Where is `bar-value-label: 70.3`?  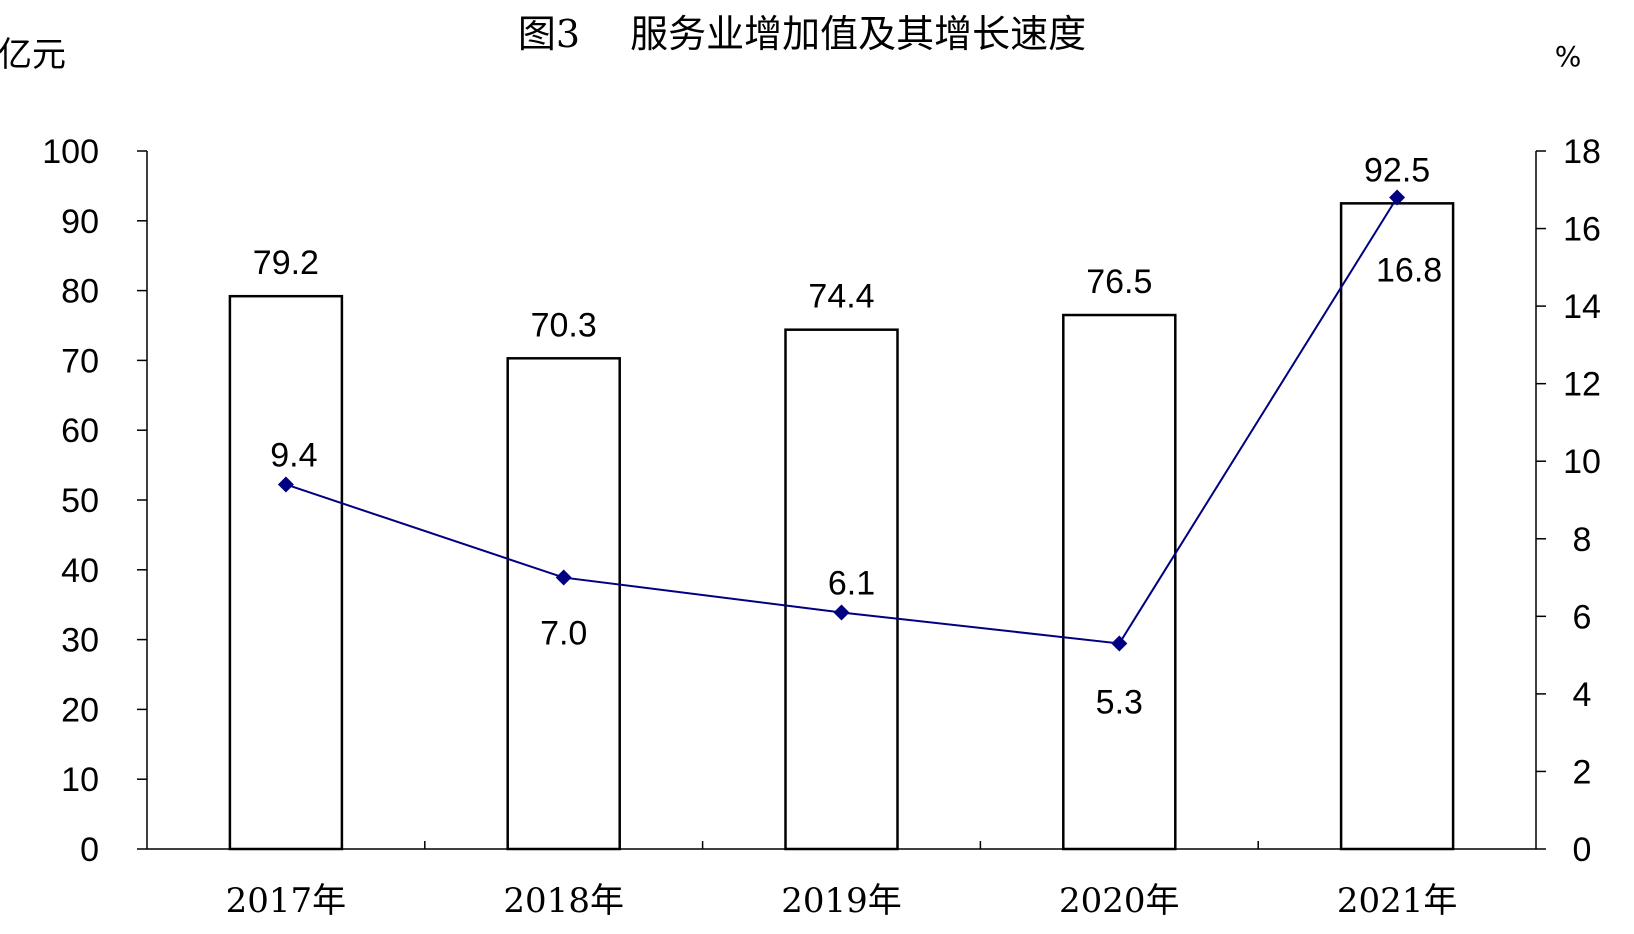
bar-value-label: 70.3 is located at coordinates (564, 325).